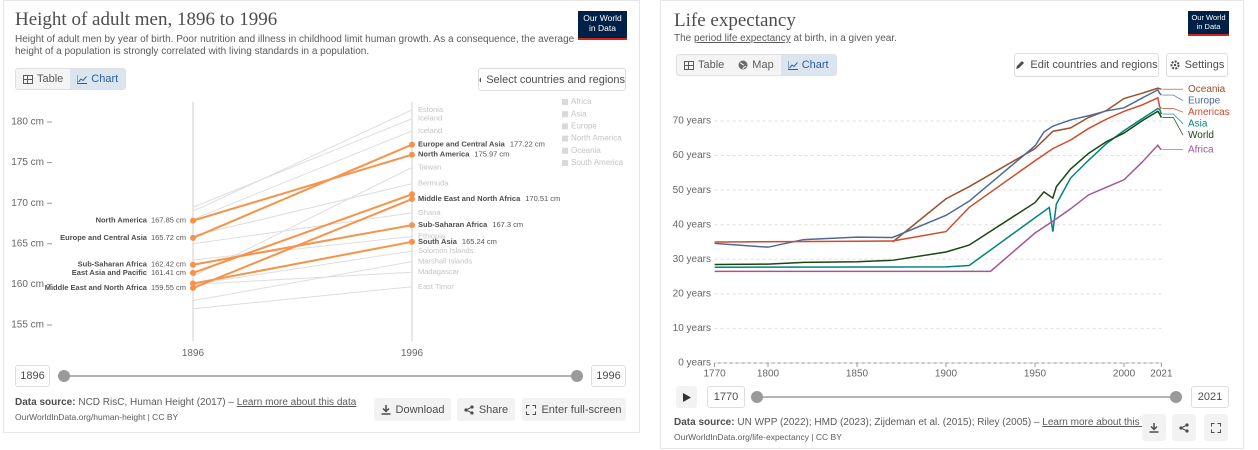 This screenshot has width=1258, height=450. Describe the element at coordinates (555, 79) in the screenshot. I see `button-label: Select countries and regions` at that location.